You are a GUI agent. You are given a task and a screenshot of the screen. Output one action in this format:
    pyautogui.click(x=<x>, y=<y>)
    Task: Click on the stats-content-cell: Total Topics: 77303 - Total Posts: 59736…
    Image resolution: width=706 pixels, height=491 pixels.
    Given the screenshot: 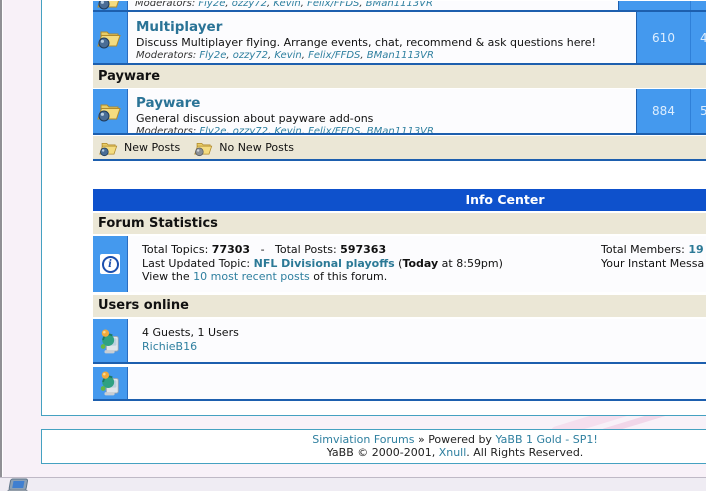 What is the action you would take?
    pyautogui.click(x=417, y=264)
    